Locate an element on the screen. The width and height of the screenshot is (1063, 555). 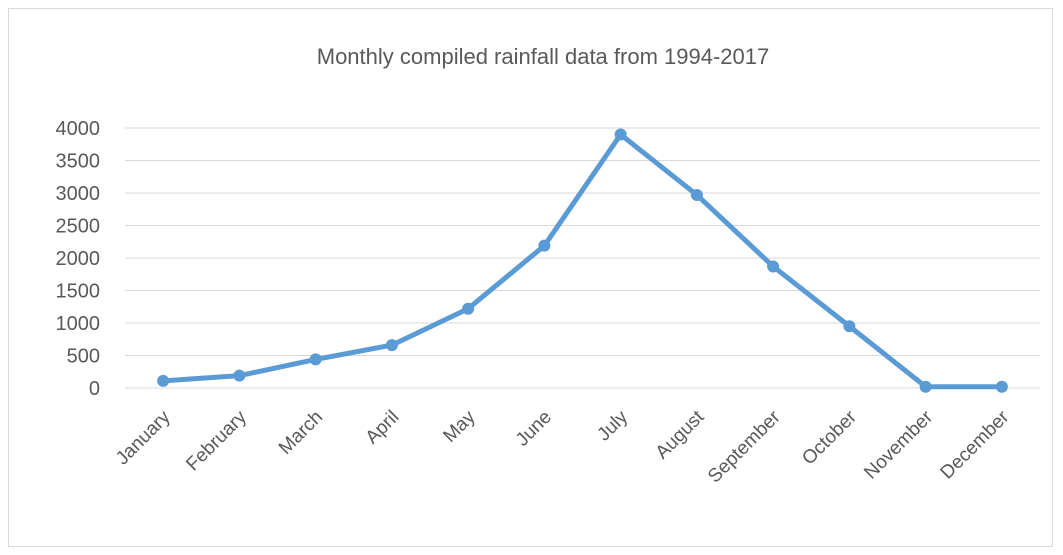
x-tick-label: October is located at coordinates (829, 437).